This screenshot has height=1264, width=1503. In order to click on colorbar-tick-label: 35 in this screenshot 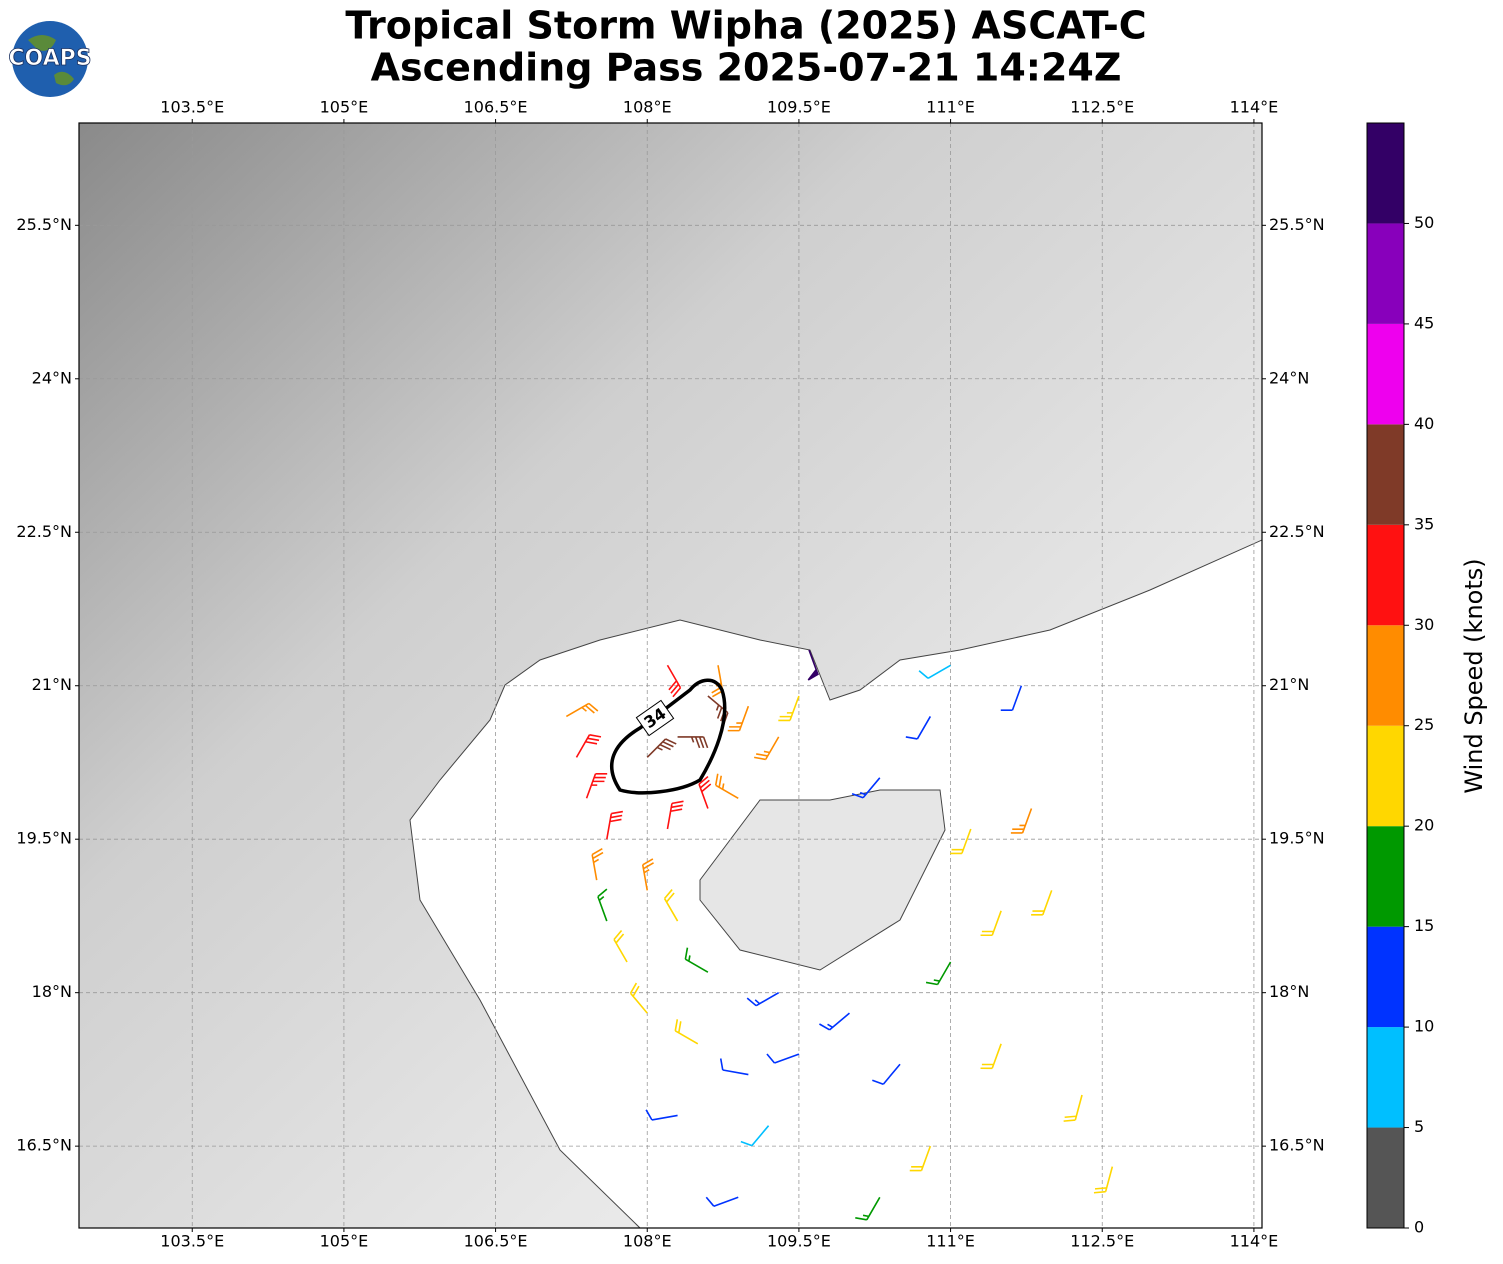, I will do `click(1424, 523)`.